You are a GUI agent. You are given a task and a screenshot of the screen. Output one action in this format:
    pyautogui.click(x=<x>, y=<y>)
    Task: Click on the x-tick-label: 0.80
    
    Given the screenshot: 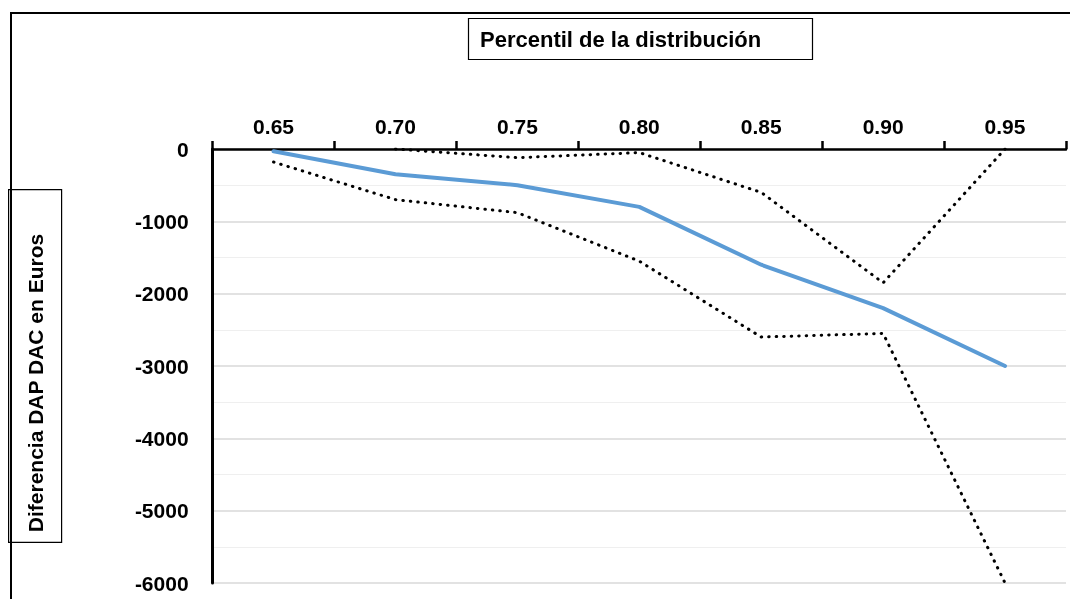 What is the action you would take?
    pyautogui.click(x=639, y=126)
    